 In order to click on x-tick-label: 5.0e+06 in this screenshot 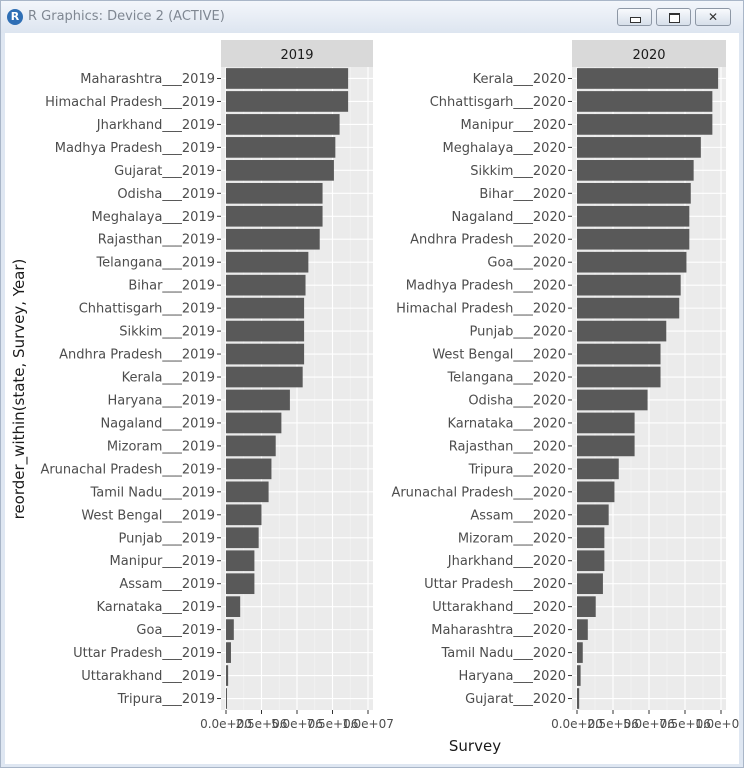, I will do `click(297, 724)`.